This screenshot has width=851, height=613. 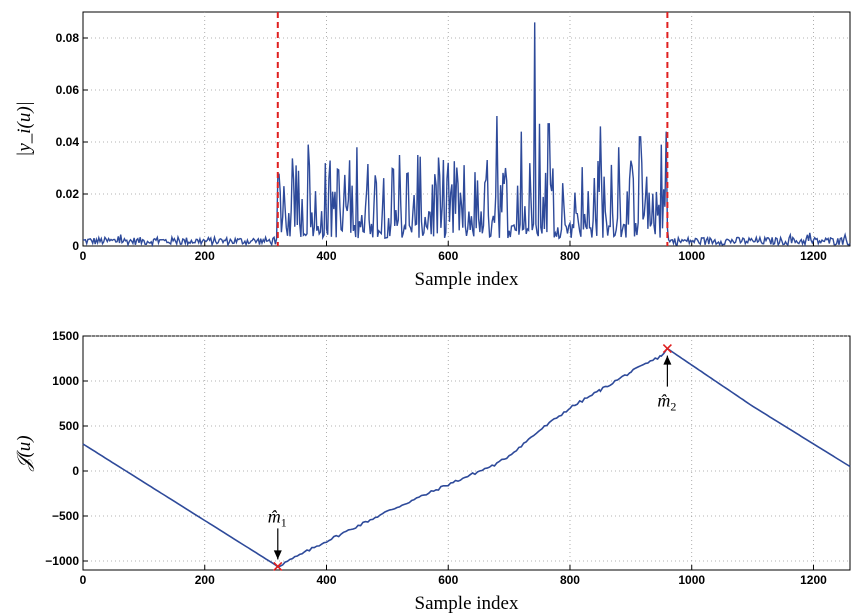 I want to click on tick-label-y-3: 0.06, so click(x=68, y=90).